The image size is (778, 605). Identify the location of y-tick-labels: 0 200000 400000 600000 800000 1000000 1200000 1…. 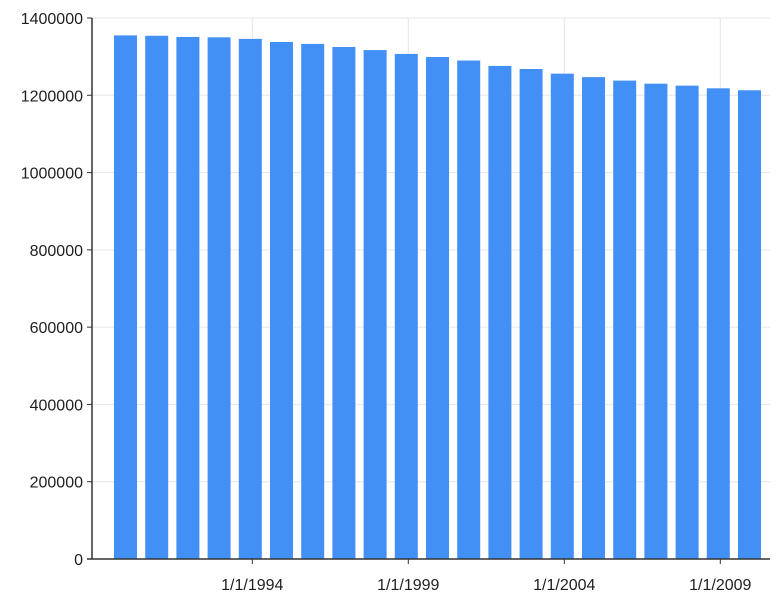
(52, 290).